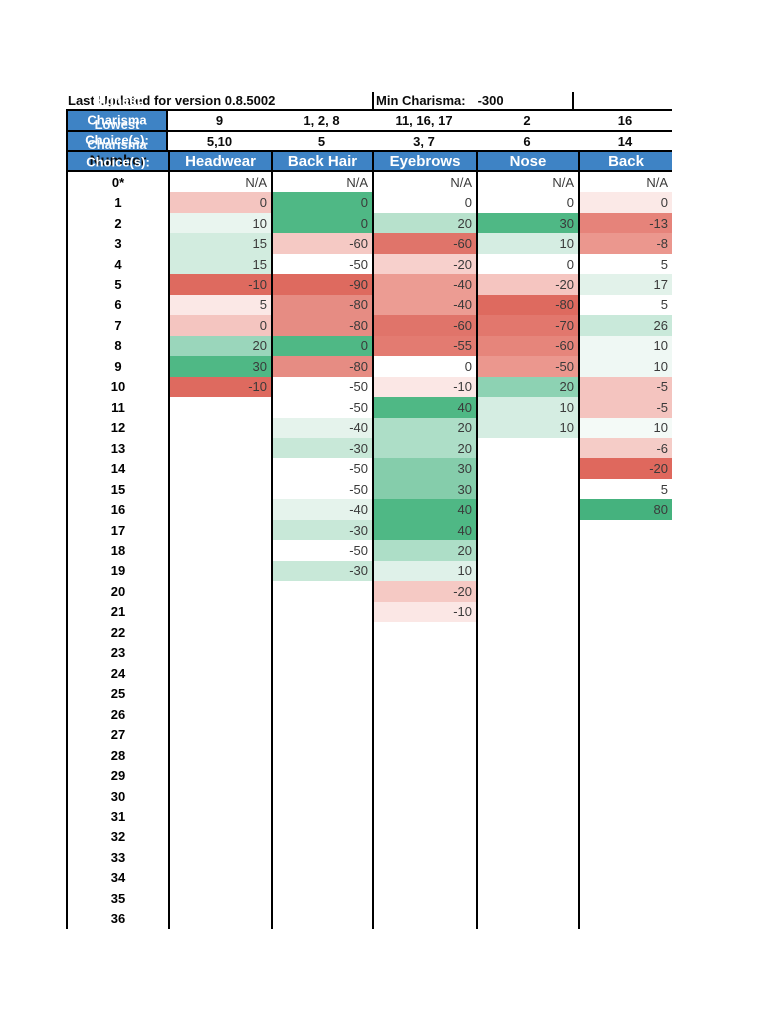 This screenshot has width=768, height=1024. I want to click on row-number-cell: 3, so click(117, 243).